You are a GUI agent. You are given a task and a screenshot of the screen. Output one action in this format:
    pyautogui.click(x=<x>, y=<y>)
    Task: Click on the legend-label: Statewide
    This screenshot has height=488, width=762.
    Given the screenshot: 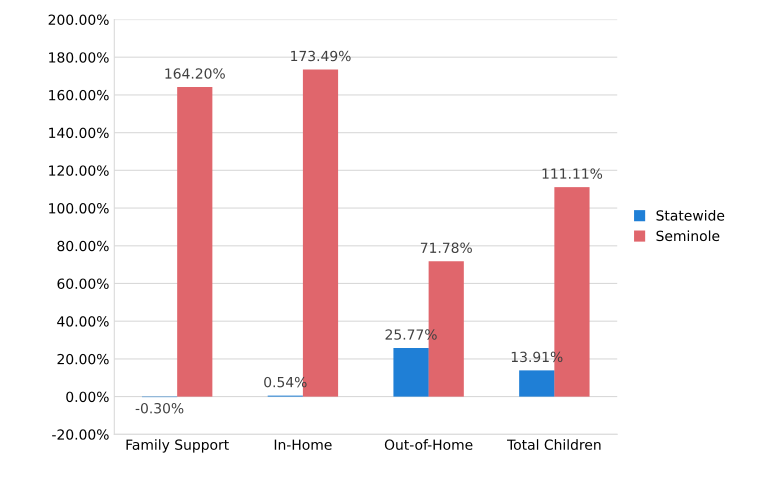 What is the action you would take?
    pyautogui.click(x=690, y=215)
    